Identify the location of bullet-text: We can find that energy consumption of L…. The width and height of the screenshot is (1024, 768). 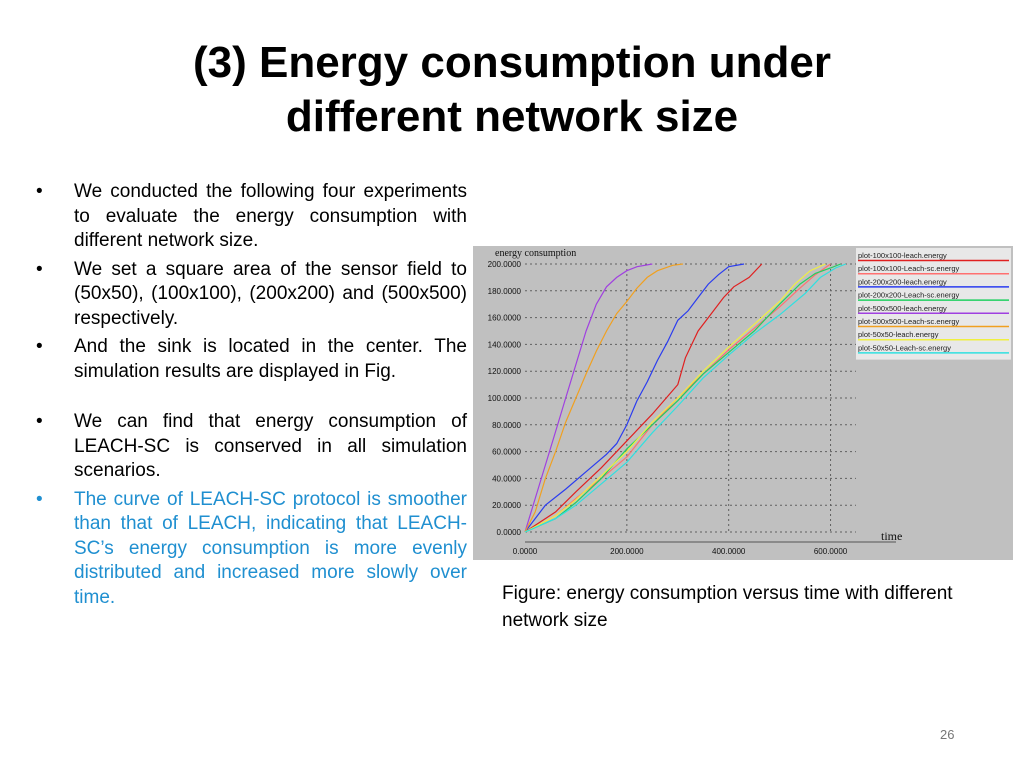
(270, 446).